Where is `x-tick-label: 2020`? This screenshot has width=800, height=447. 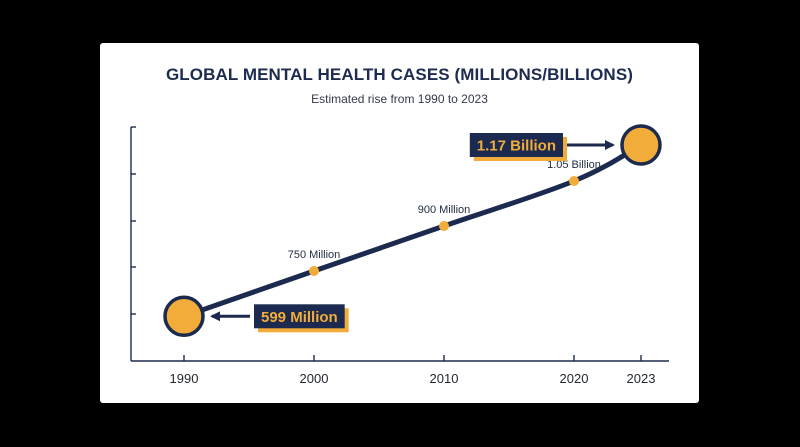 x-tick-label: 2020 is located at coordinates (574, 378).